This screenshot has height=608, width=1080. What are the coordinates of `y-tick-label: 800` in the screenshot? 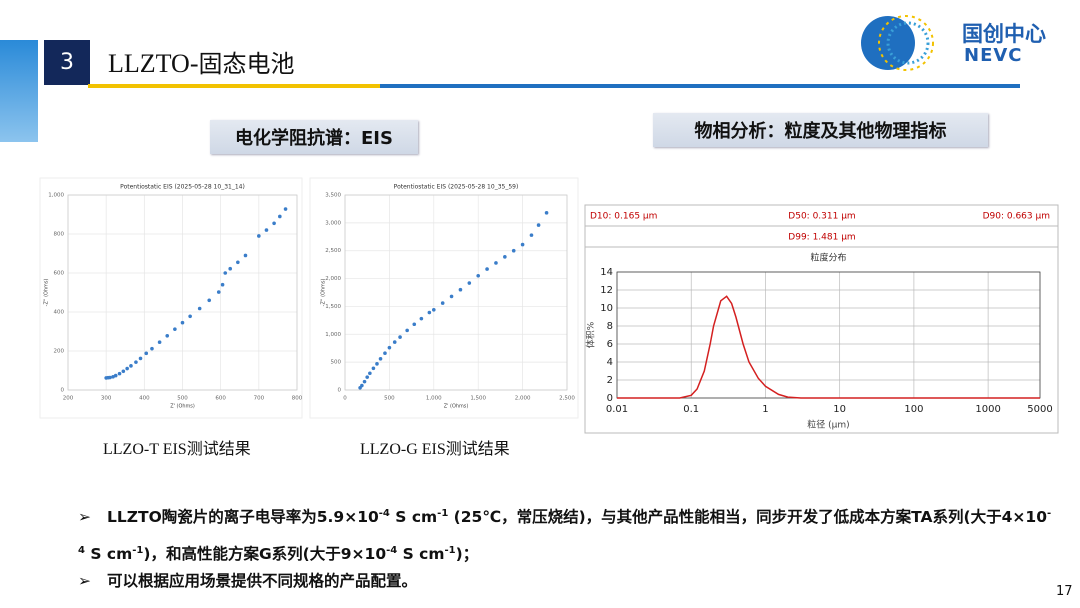 It's located at (59, 235).